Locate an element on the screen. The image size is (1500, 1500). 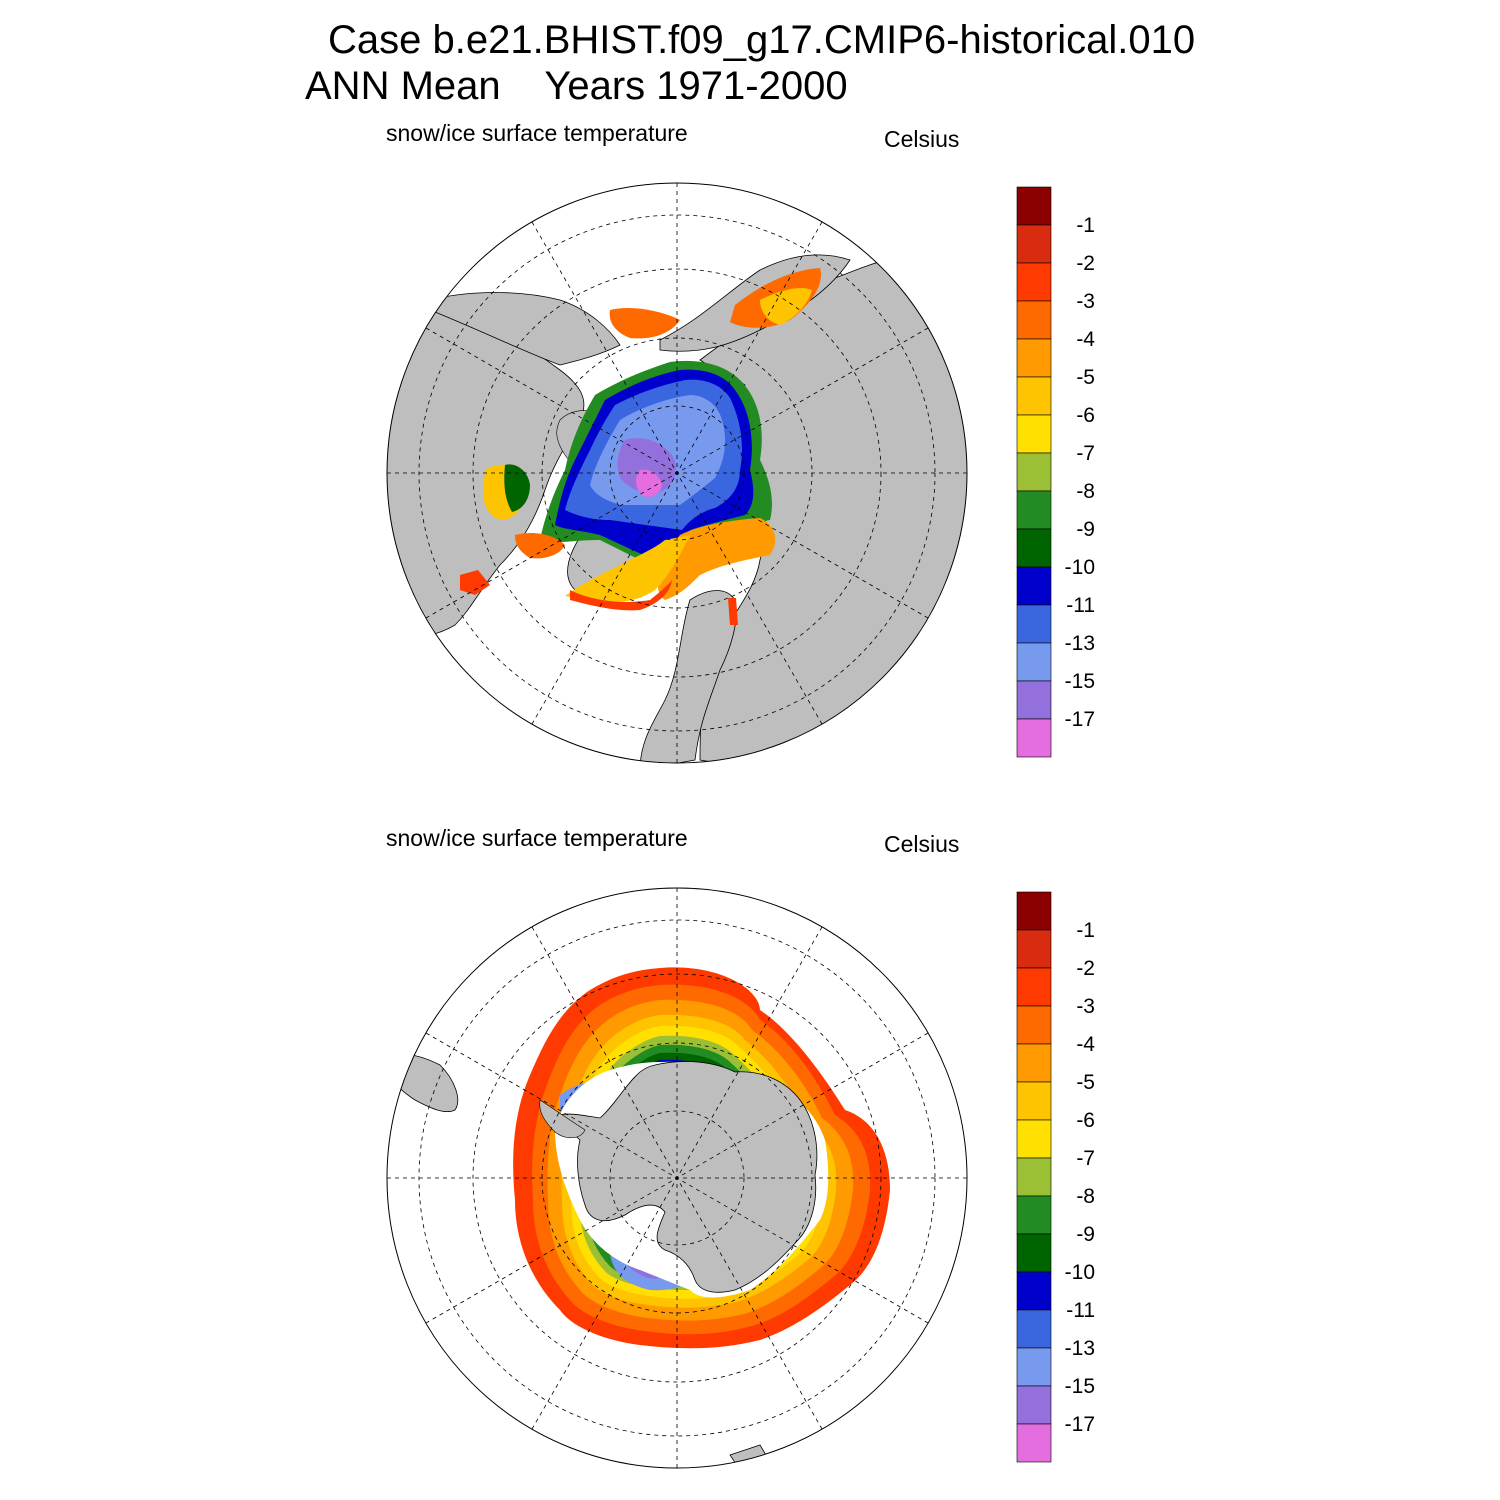
south-colorbar: -1 -2 -3 -4 -5 -6 -7 -8 -9 -10 -11 -13 -15 -17 is located at coordinates (1055, 1177).